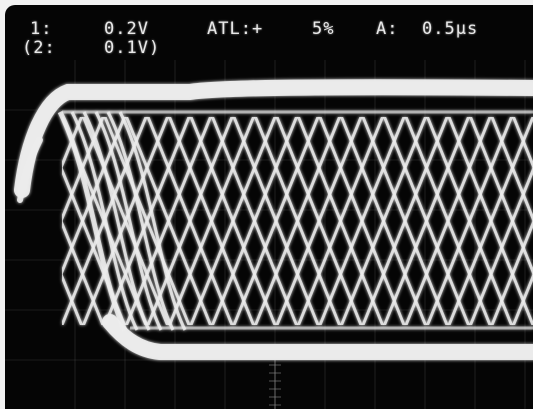 The image size is (533, 409). Describe the element at coordinates (387, 29) in the screenshot. I see `timebase-label: A:` at that location.